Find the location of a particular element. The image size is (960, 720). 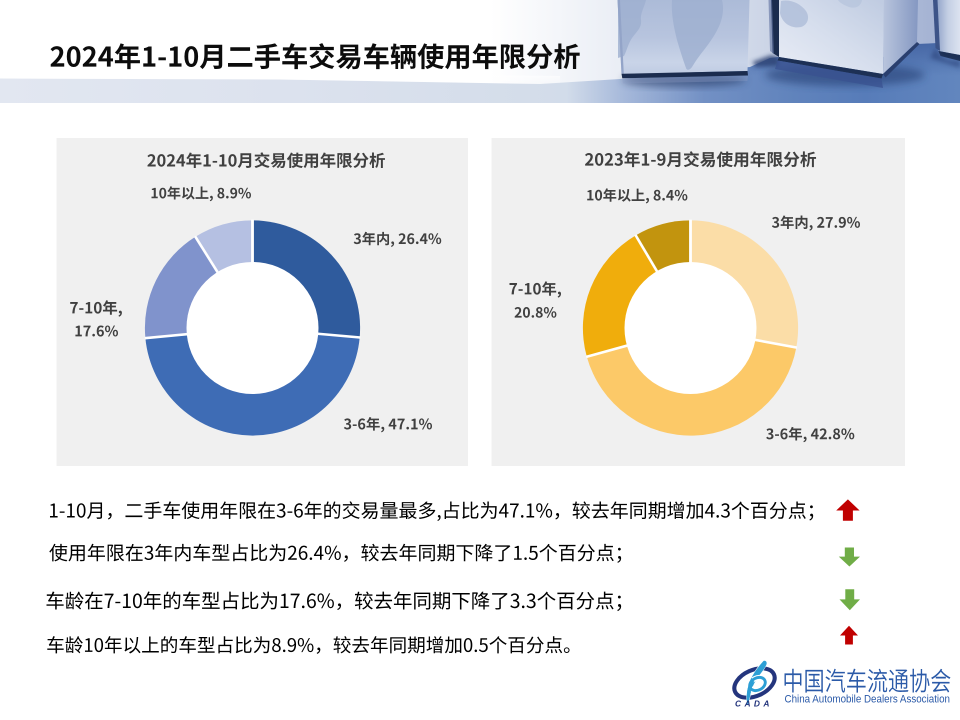

svg-text: CADA is located at coordinates (754, 704).